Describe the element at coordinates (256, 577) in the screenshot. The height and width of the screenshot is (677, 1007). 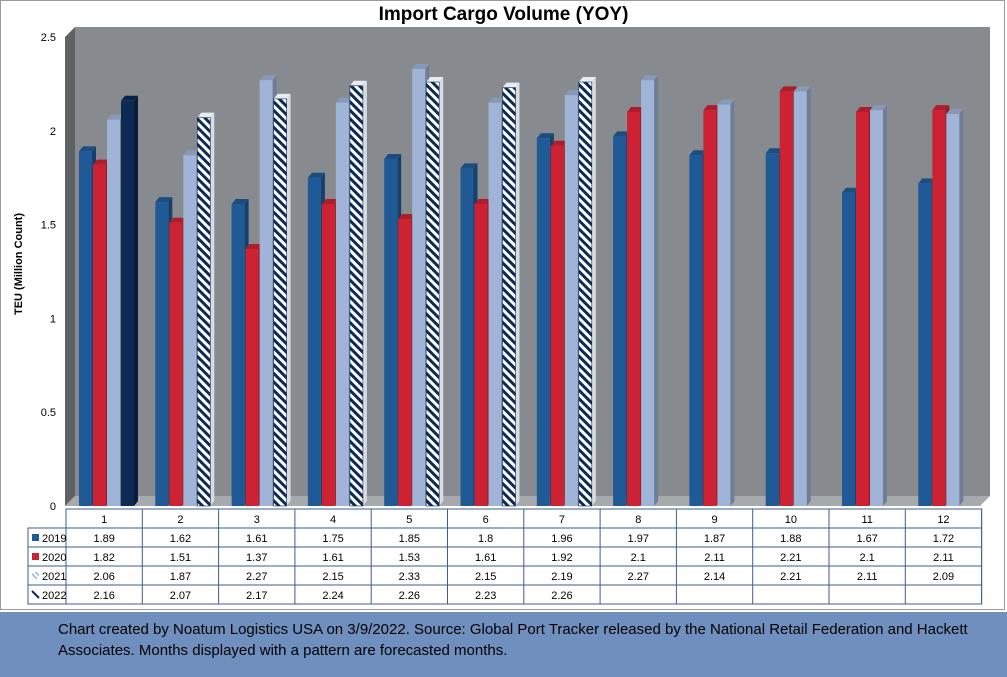
I see `data-label-2021-3: 2.27` at that location.